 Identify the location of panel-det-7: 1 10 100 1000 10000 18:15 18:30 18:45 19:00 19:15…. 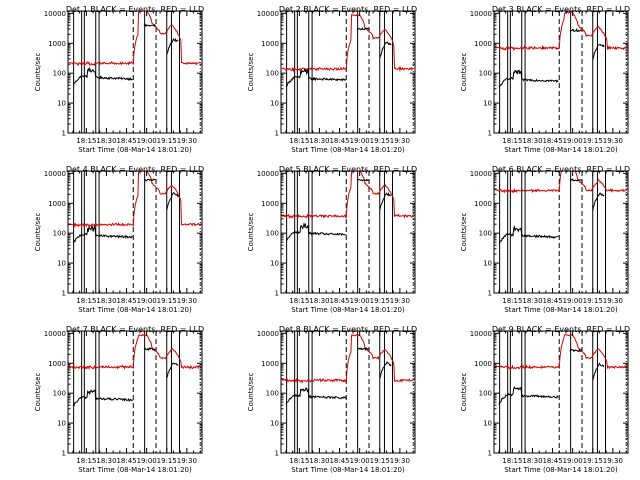
(119, 399).